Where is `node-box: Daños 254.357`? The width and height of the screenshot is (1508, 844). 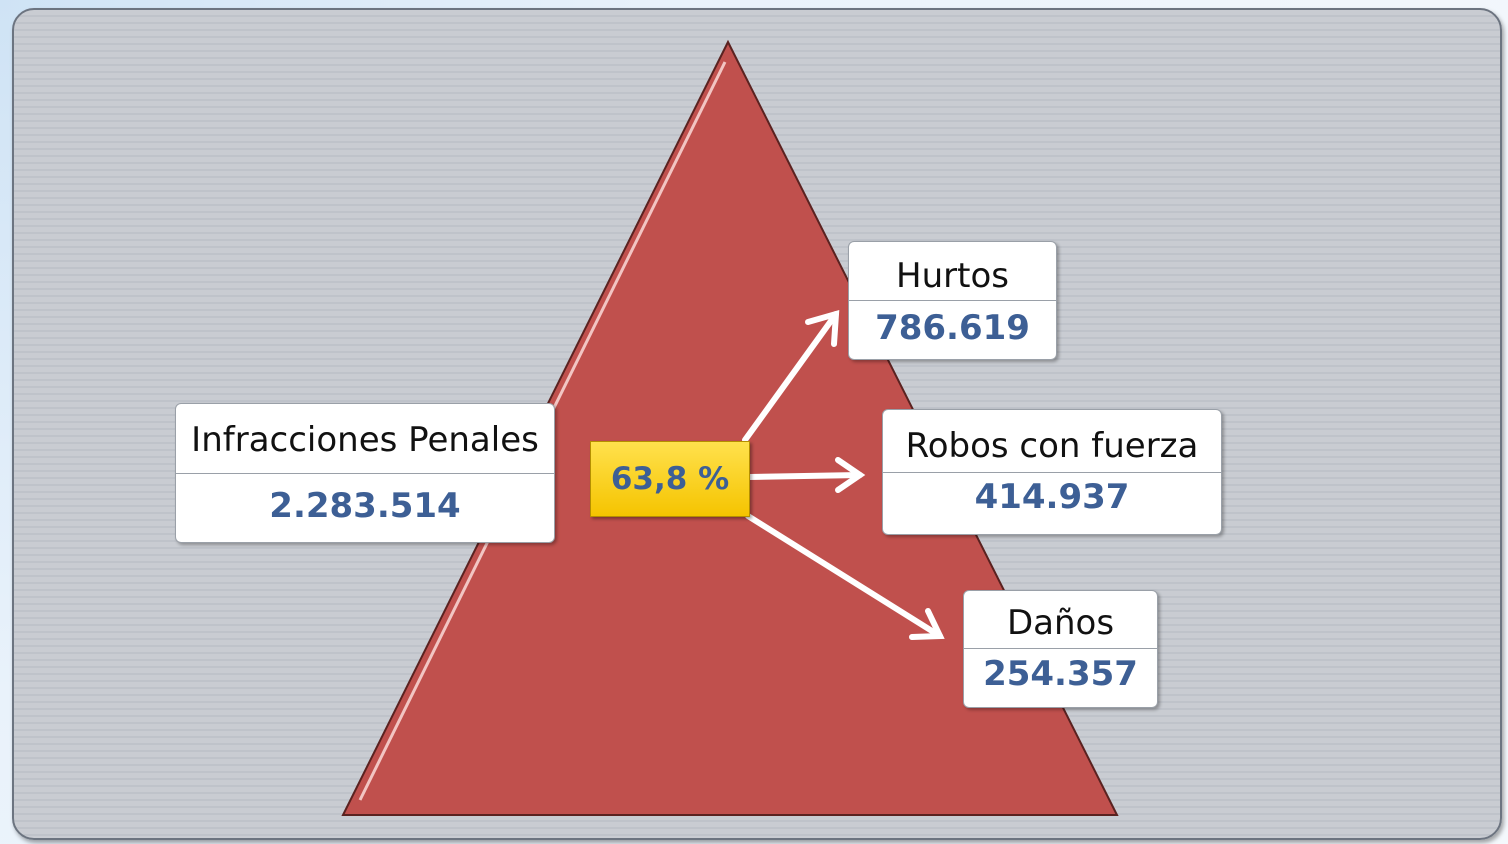
node-box: Daños 254.357 is located at coordinates (1060, 649).